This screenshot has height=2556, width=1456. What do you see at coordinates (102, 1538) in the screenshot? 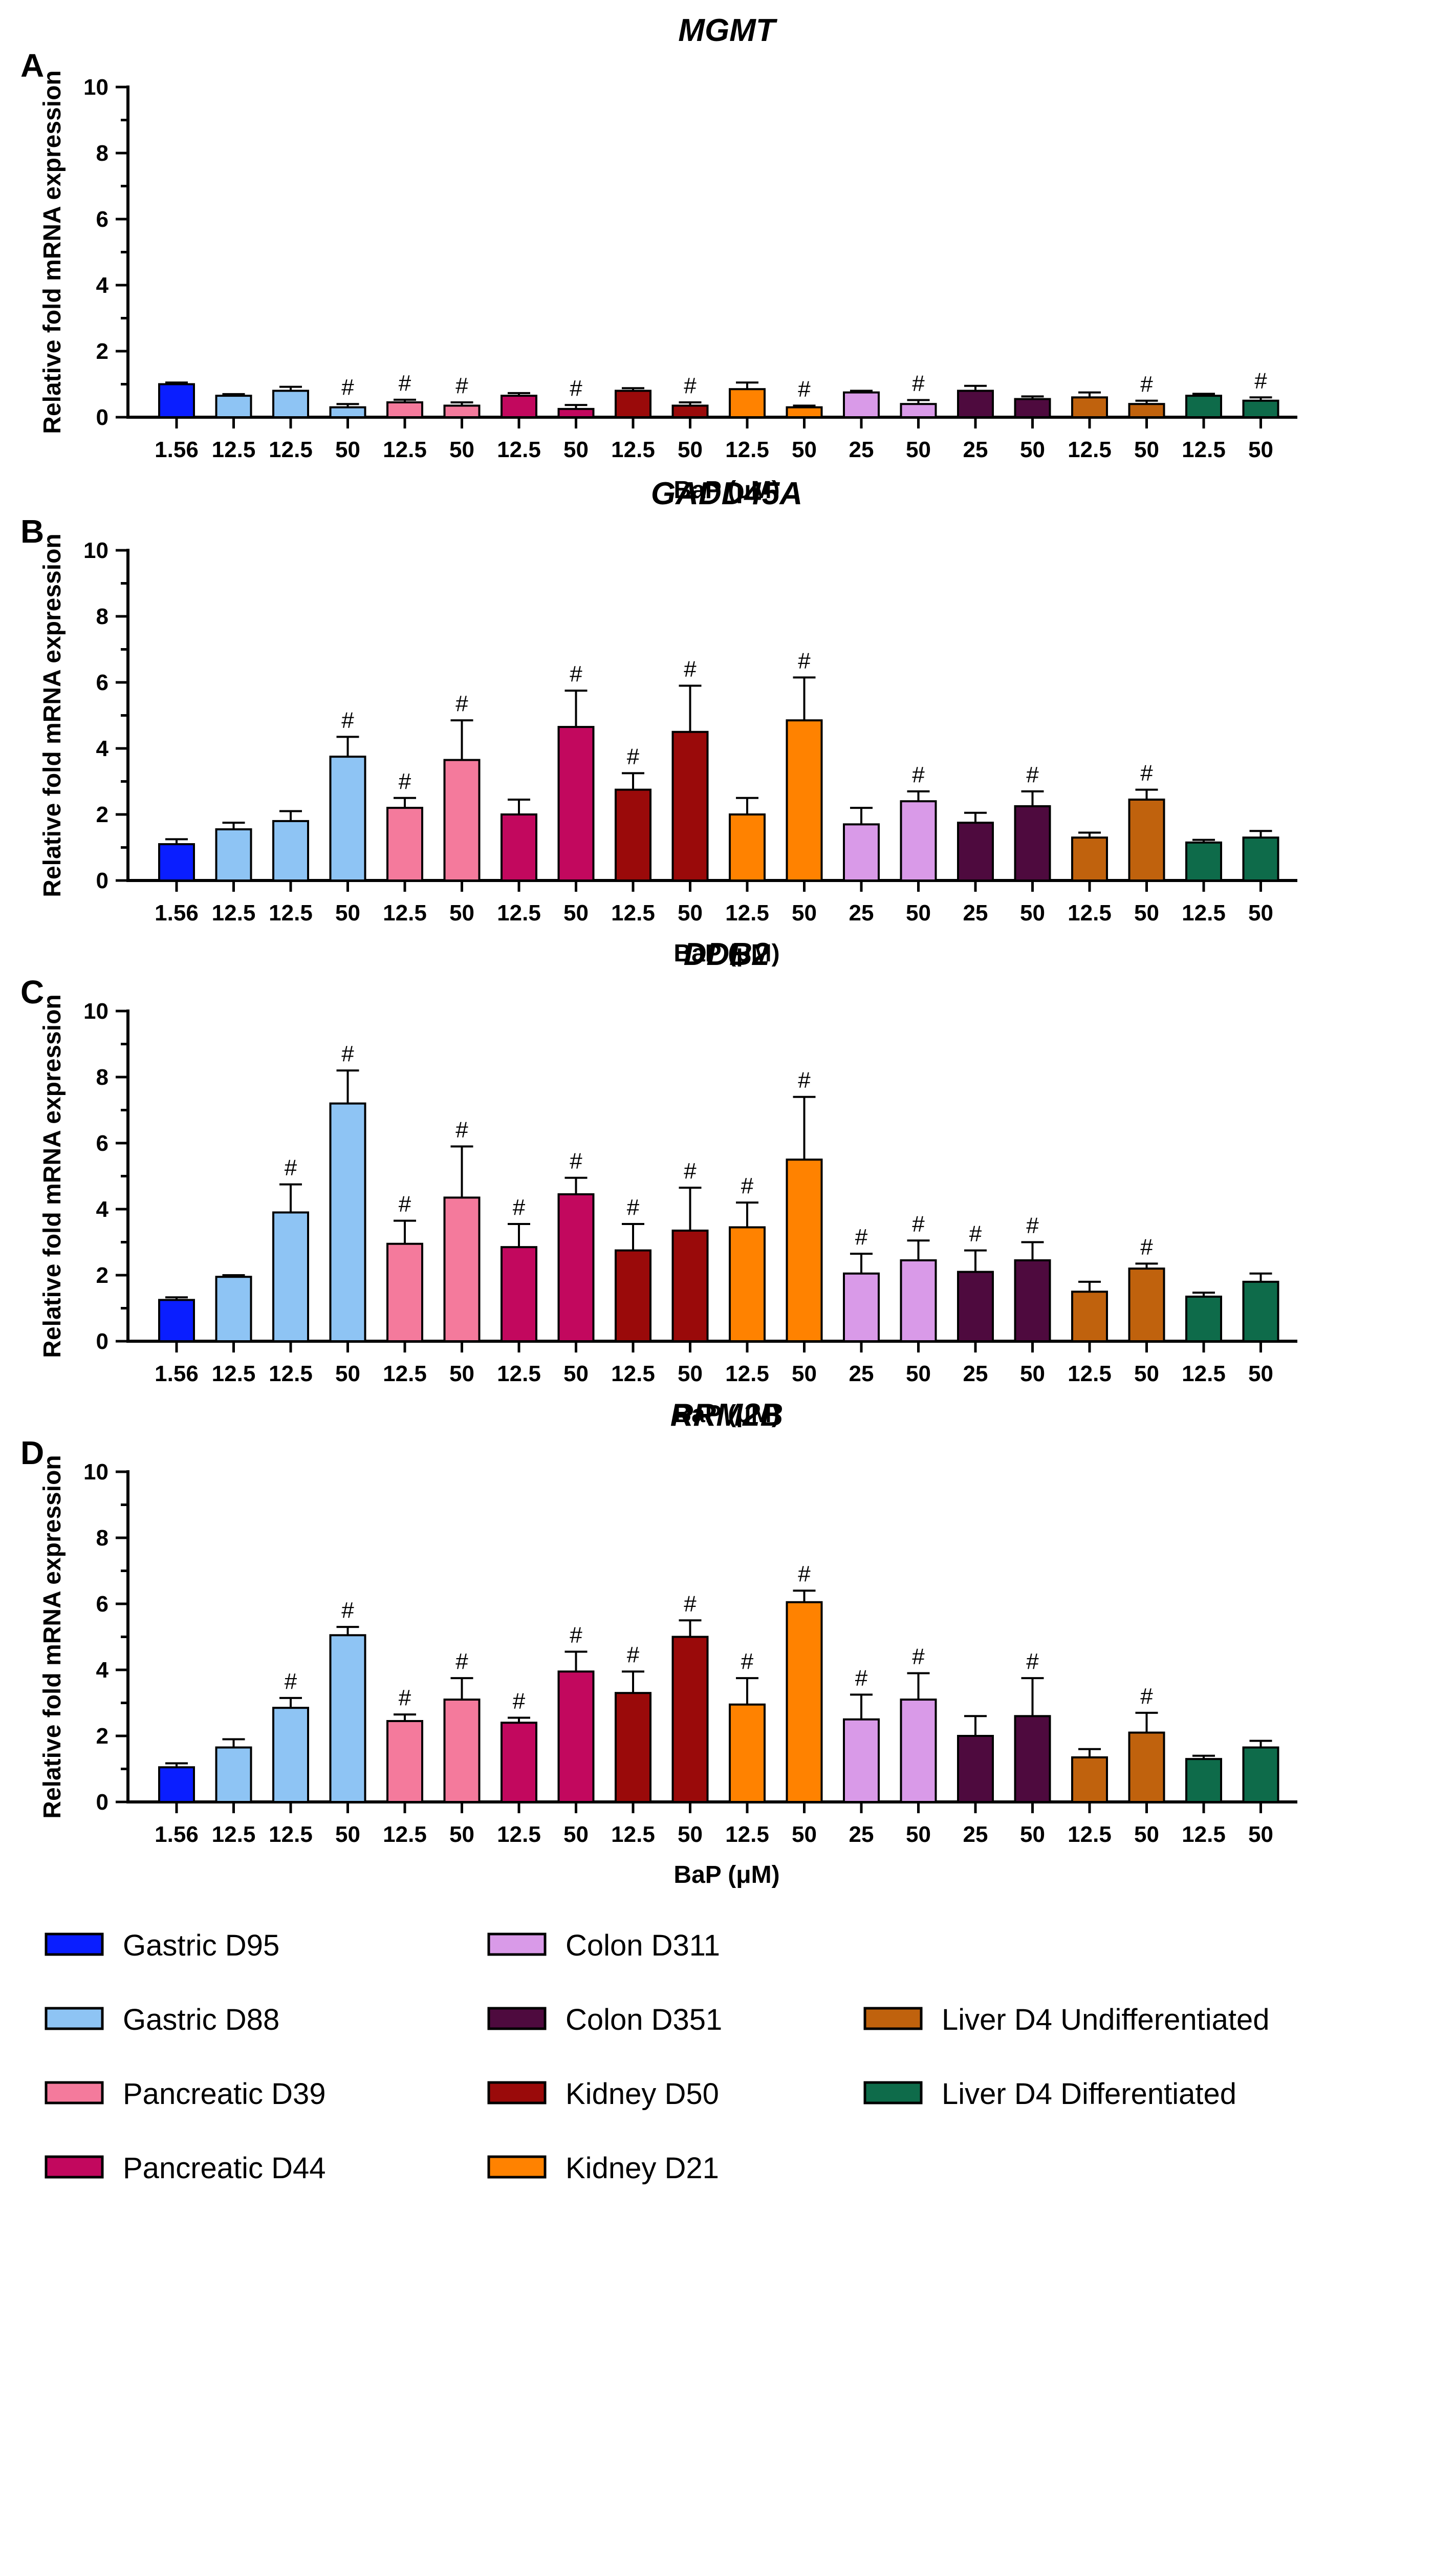
I see `y-tick-label: 8` at bounding box center [102, 1538].